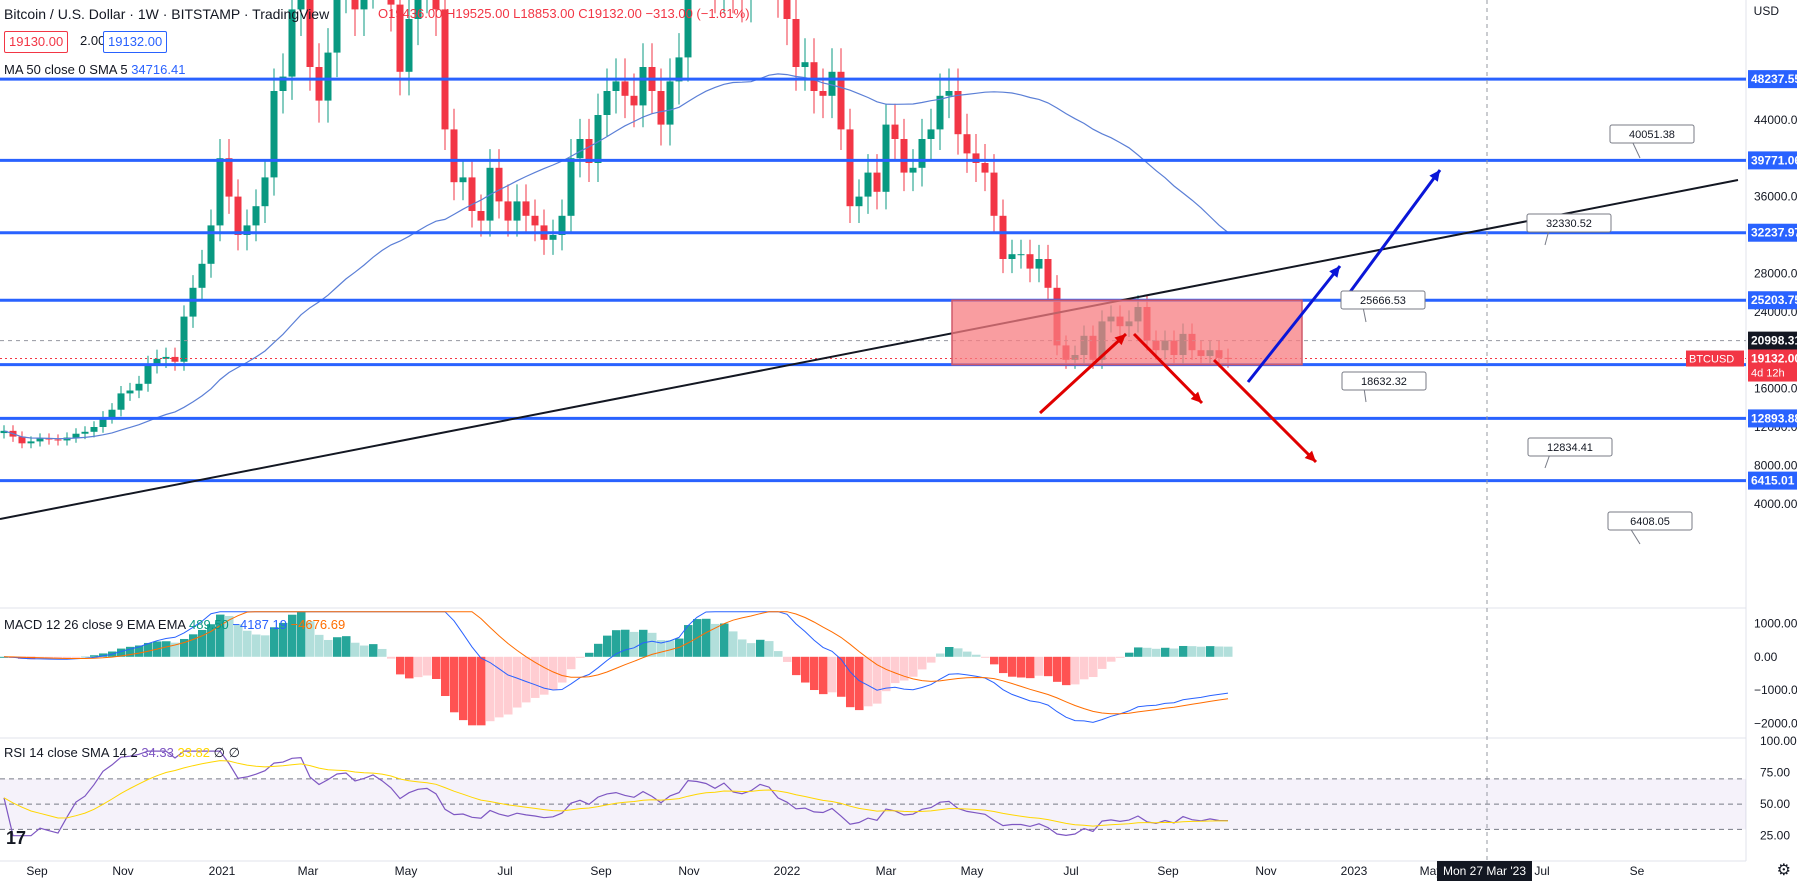  I want to click on tradingview-logo-icon: 17, so click(16, 838).